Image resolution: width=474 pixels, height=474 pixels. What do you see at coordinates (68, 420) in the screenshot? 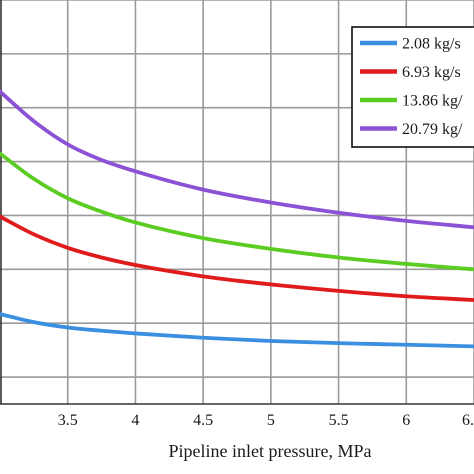
I see `x-tick-label: 3.5` at bounding box center [68, 420].